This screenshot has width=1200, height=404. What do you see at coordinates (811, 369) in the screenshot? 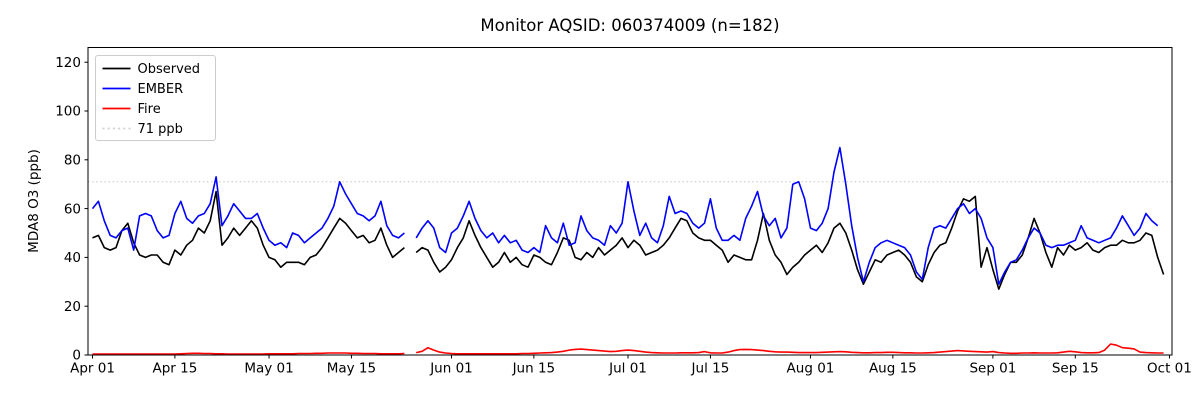
I see `x-tick-label: Aug 01` at bounding box center [811, 369].